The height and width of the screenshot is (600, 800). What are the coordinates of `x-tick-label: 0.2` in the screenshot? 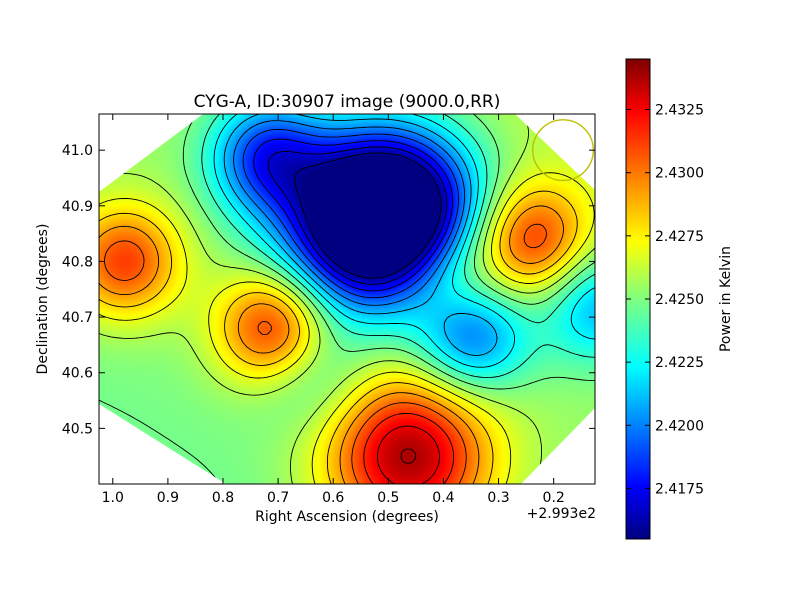 It's located at (554, 498).